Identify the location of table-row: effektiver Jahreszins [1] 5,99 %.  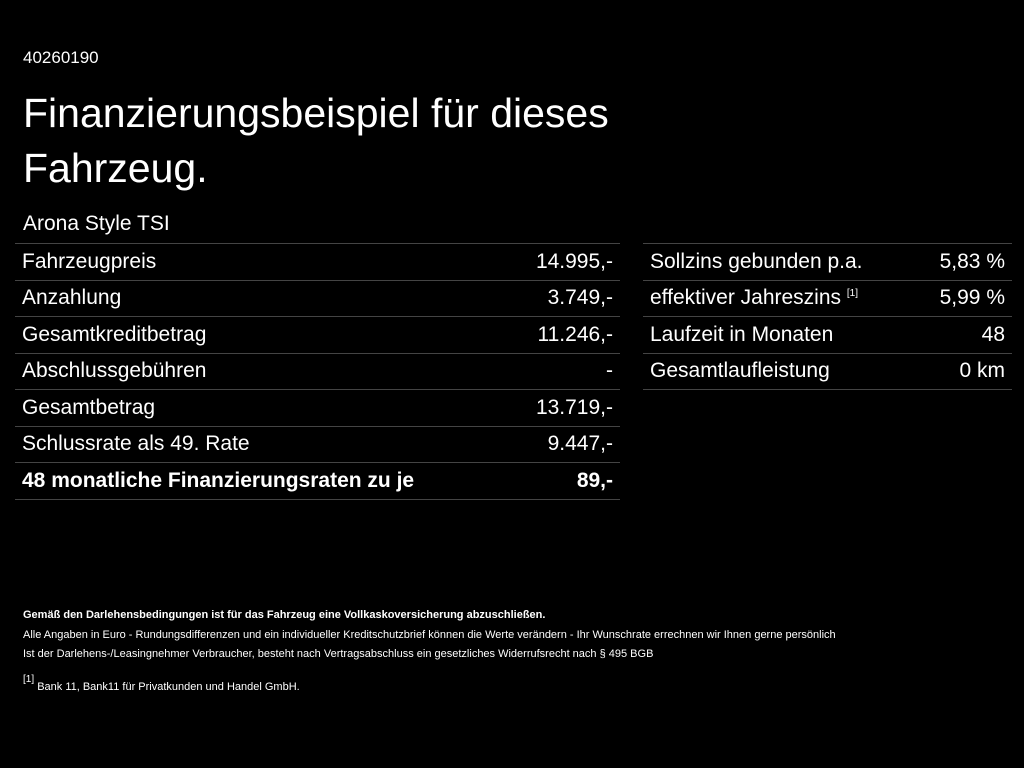
(827, 298).